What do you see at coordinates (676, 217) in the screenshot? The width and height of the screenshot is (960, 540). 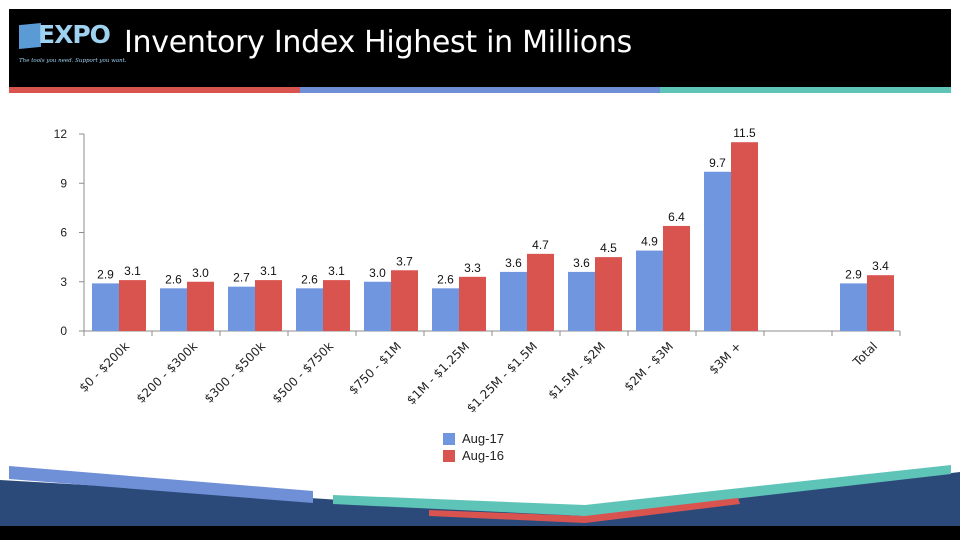 I see `data-label: 6.4` at bounding box center [676, 217].